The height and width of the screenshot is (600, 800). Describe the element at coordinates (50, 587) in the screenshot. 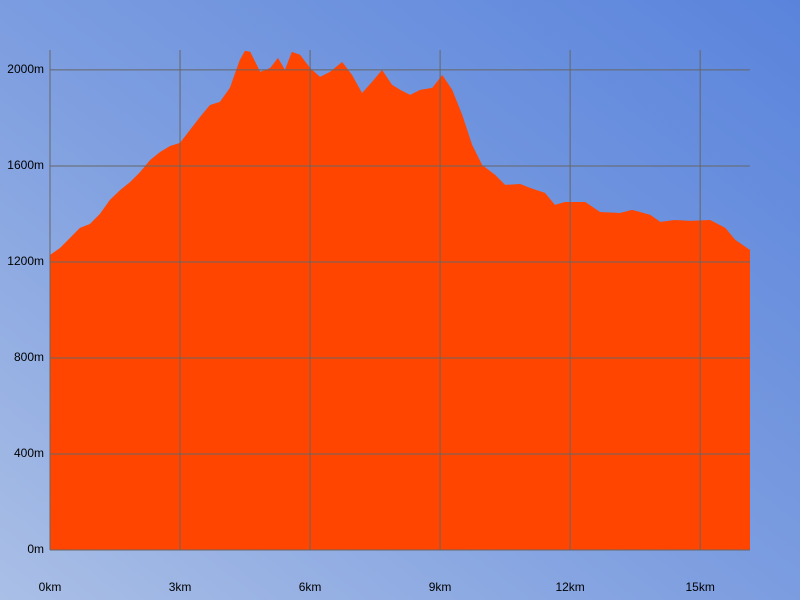

I see `x-tick-label: 0km` at that location.